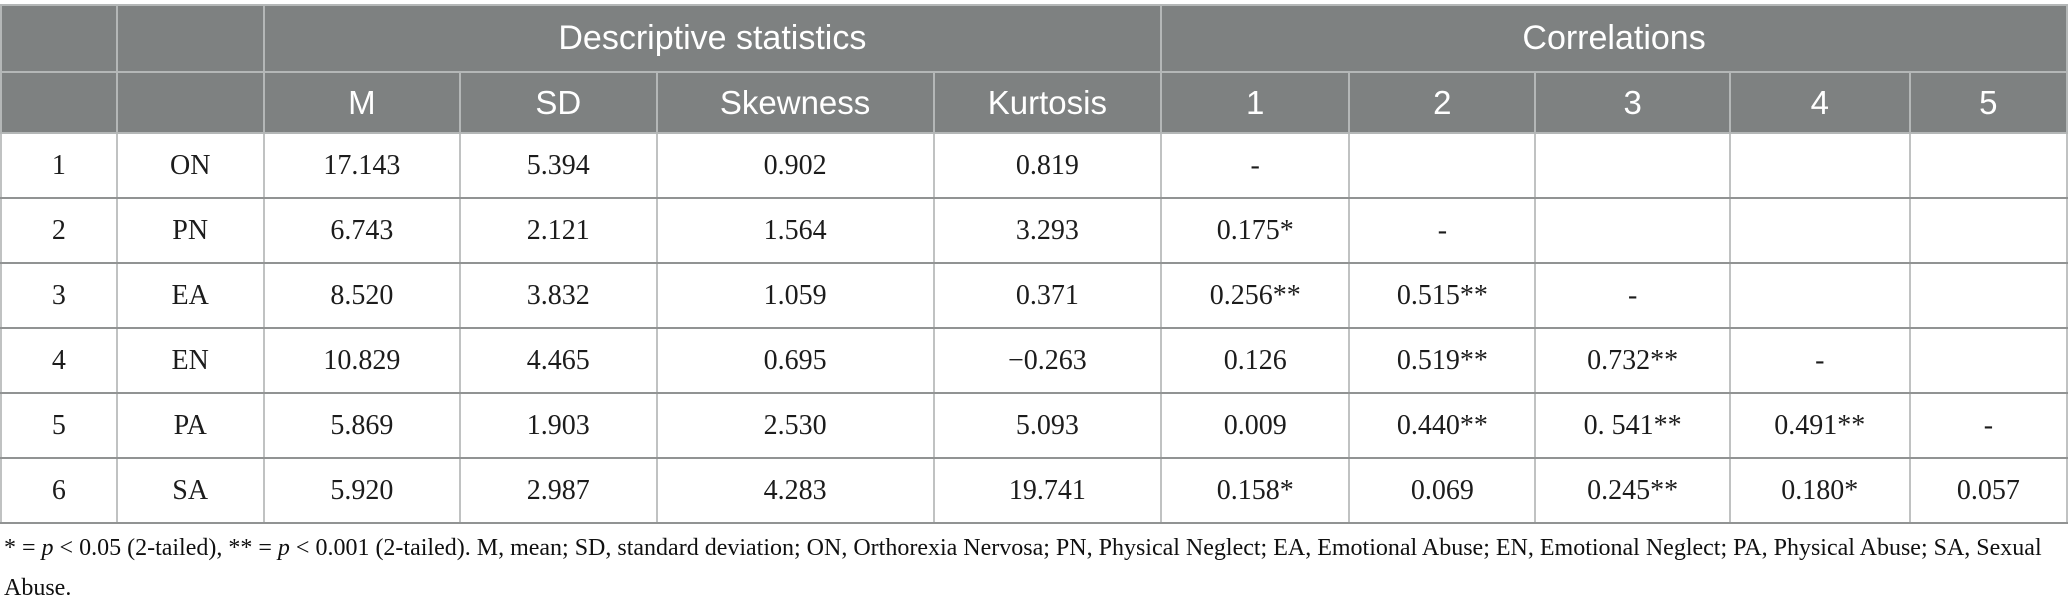 The image size is (2068, 608). What do you see at coordinates (1255, 102) in the screenshot?
I see `column-header-1: 1` at bounding box center [1255, 102].